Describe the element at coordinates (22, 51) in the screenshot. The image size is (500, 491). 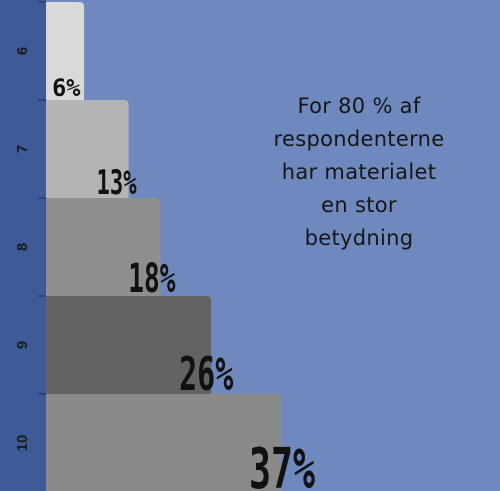
I see `category-label-6: 6` at that location.